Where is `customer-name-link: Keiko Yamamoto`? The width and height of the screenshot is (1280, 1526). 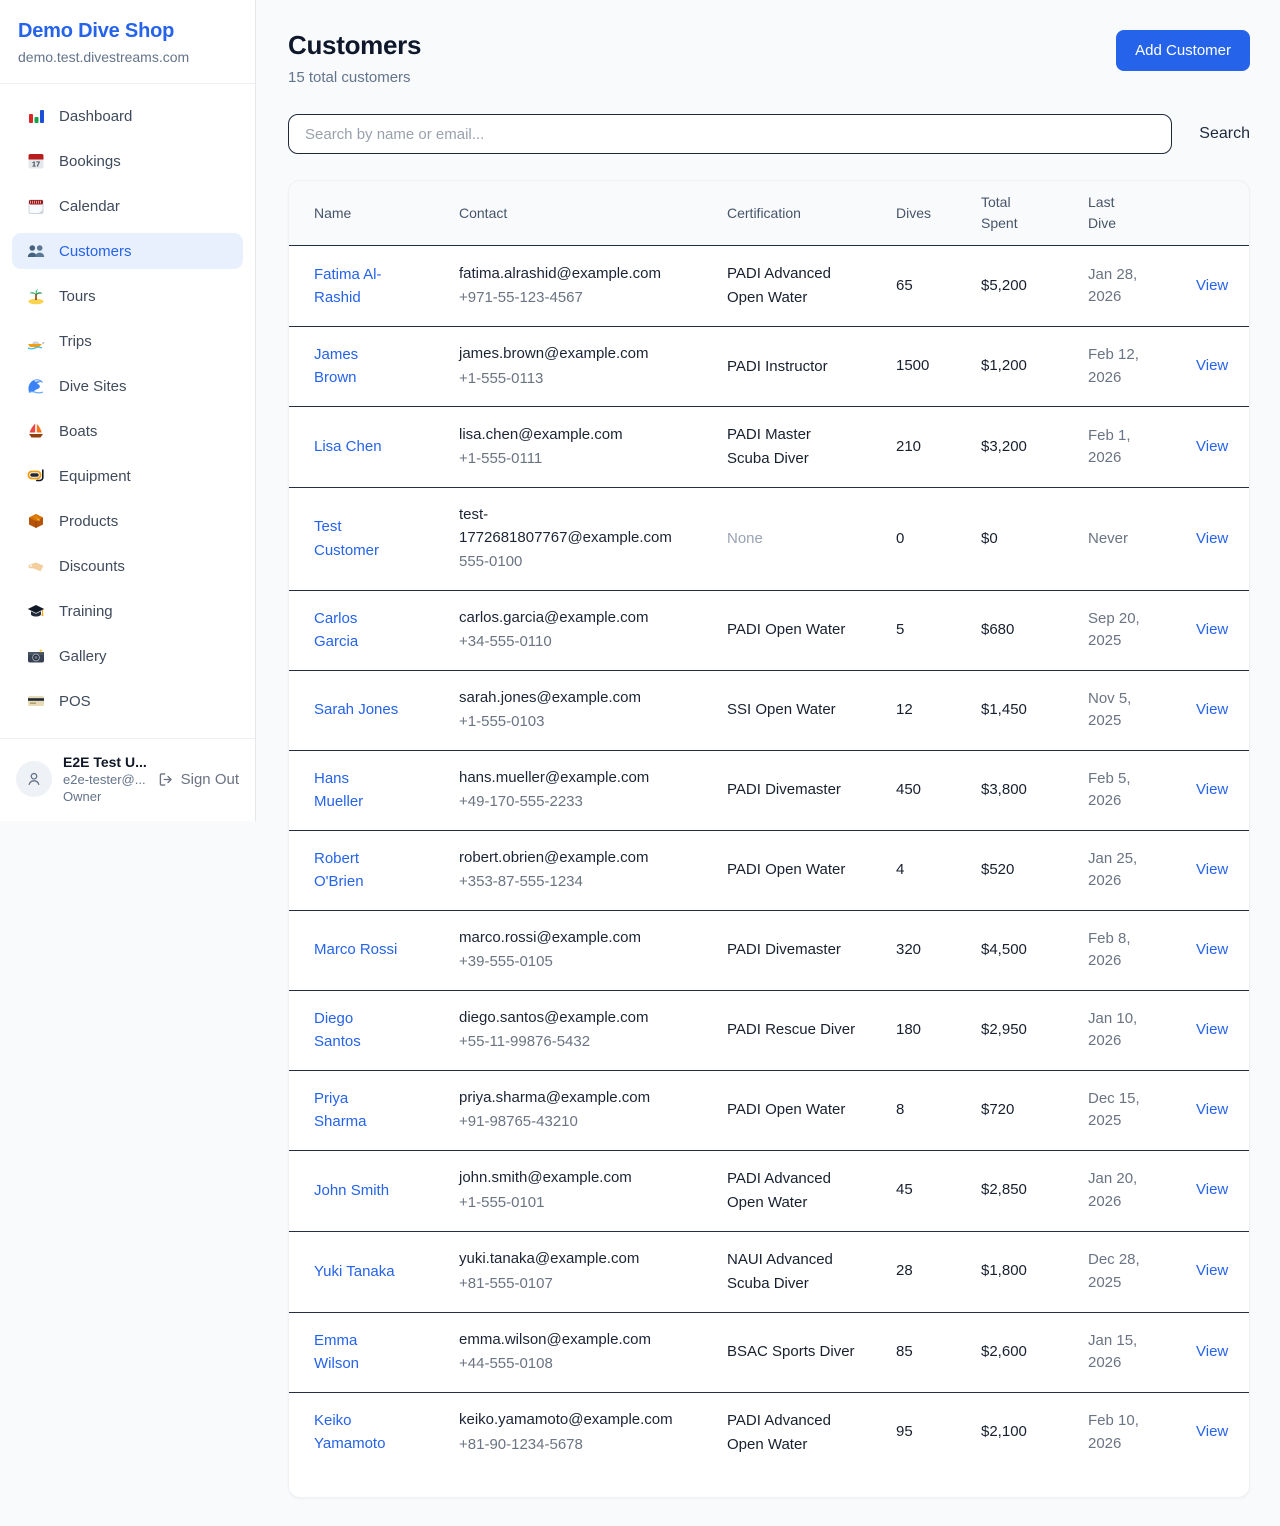
customer-name-link: Keiko Yamamoto is located at coordinates (350, 1432).